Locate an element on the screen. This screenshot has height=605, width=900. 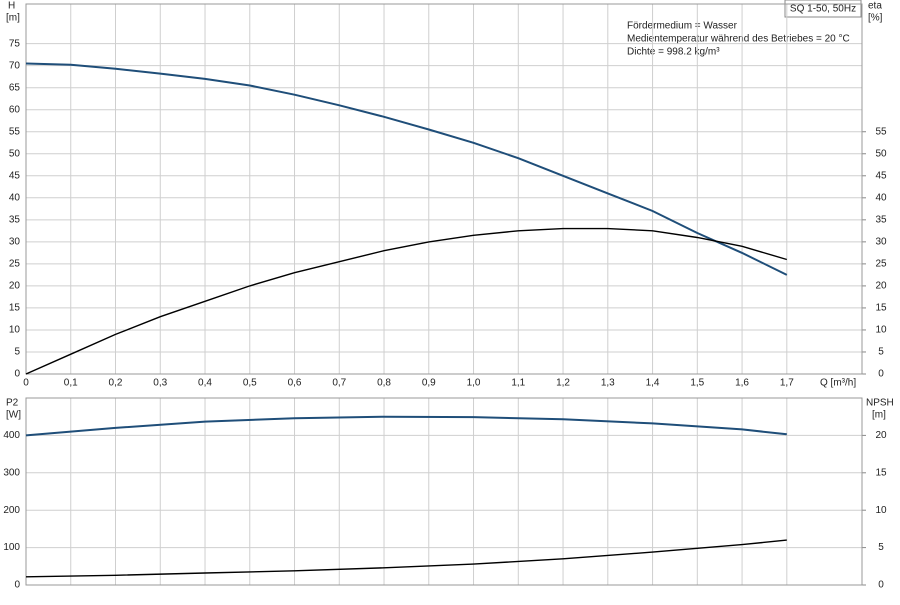
y-tick-label: 5 is located at coordinates (17, 352).